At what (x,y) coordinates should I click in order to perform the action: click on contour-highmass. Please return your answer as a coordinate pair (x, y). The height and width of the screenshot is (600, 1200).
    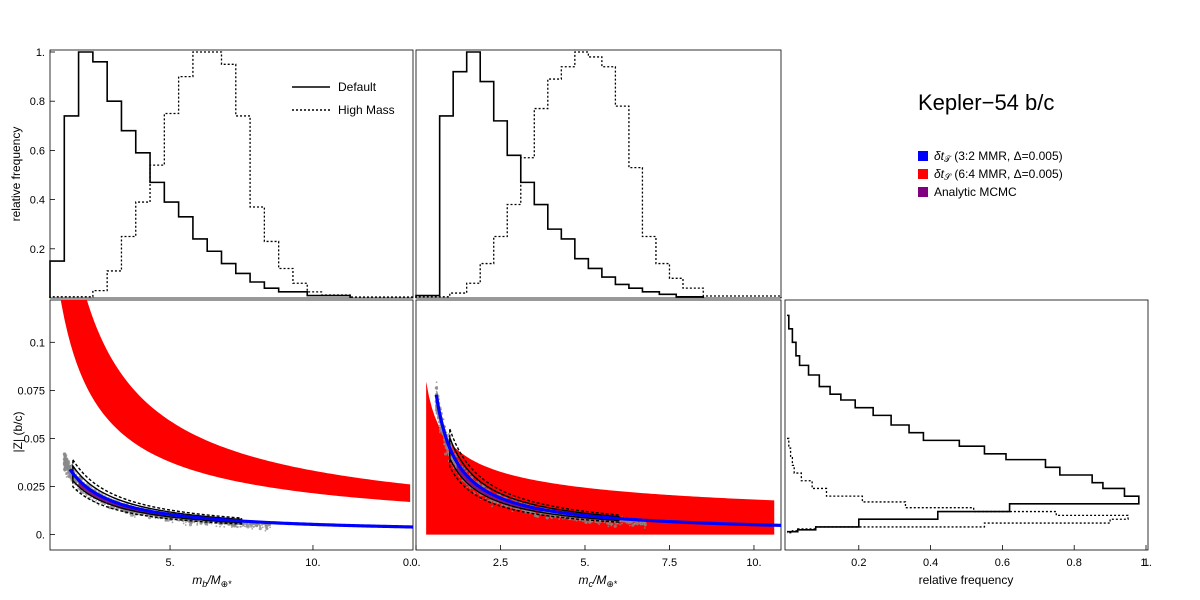
    Looking at the image, I should click on (534, 475).